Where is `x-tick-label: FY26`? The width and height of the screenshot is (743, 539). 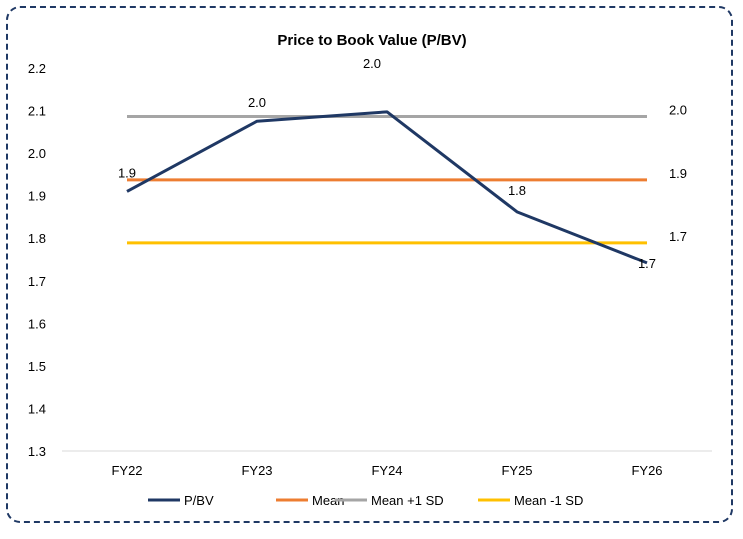
x-tick-label: FY26 is located at coordinates (646, 470).